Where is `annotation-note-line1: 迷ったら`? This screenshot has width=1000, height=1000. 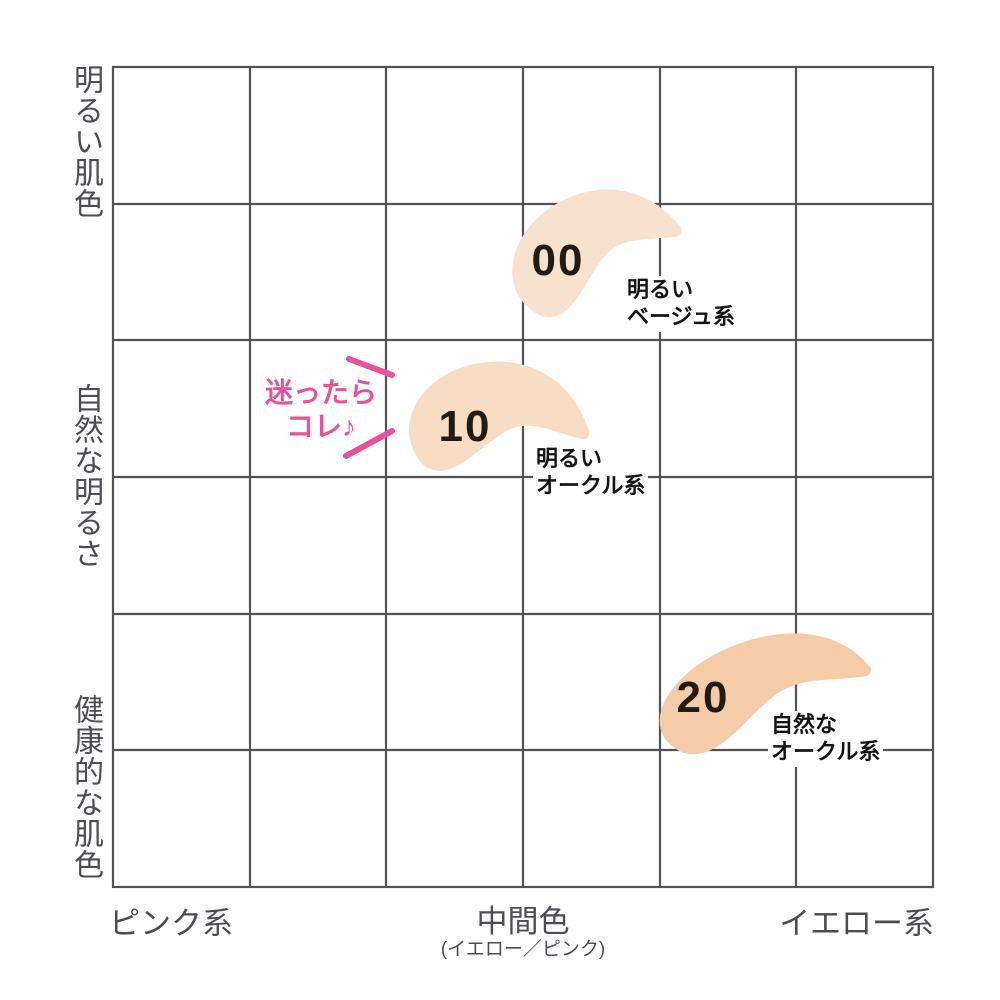
annotation-note-line1: 迷ったら is located at coordinates (320, 392).